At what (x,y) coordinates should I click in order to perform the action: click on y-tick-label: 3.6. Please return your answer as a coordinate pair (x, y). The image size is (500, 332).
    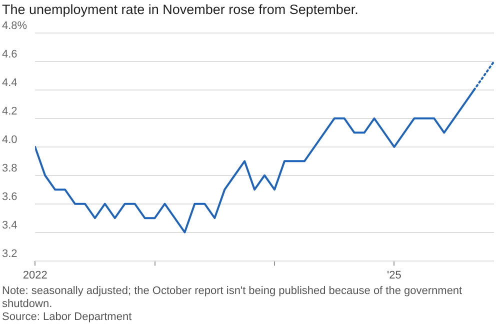
    Looking at the image, I should click on (10, 196).